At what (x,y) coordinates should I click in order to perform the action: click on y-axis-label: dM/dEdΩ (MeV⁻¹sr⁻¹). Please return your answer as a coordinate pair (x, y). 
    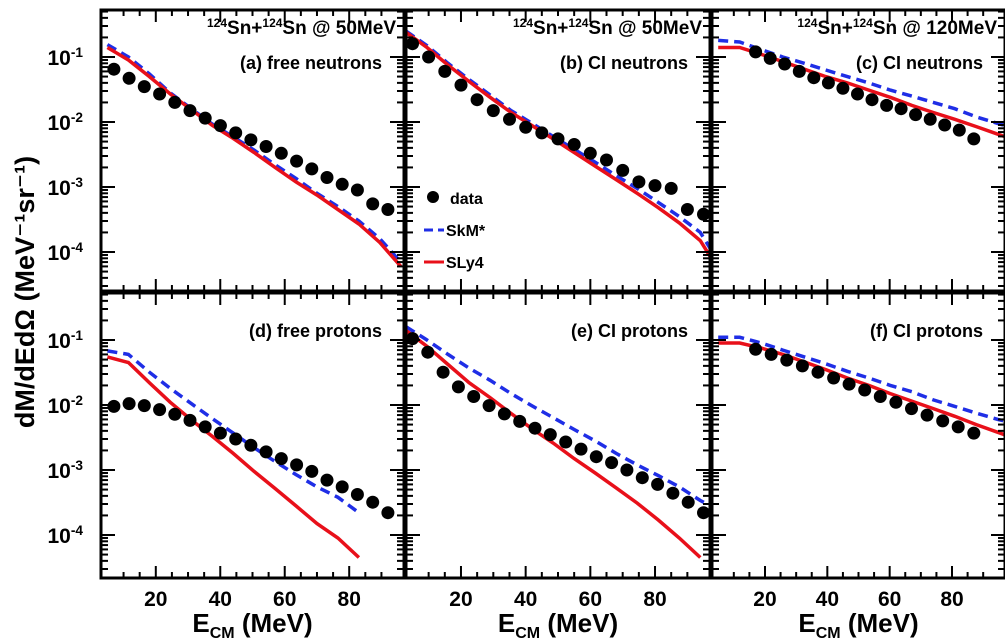
    Looking at the image, I should click on (25, 292).